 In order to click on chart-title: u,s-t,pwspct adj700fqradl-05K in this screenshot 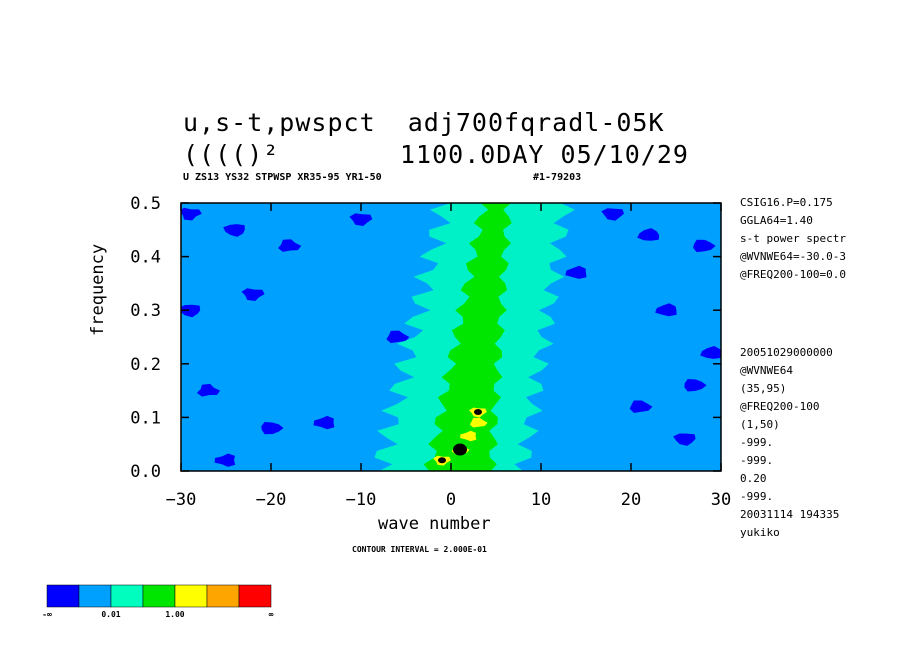, I will do `click(424, 122)`.